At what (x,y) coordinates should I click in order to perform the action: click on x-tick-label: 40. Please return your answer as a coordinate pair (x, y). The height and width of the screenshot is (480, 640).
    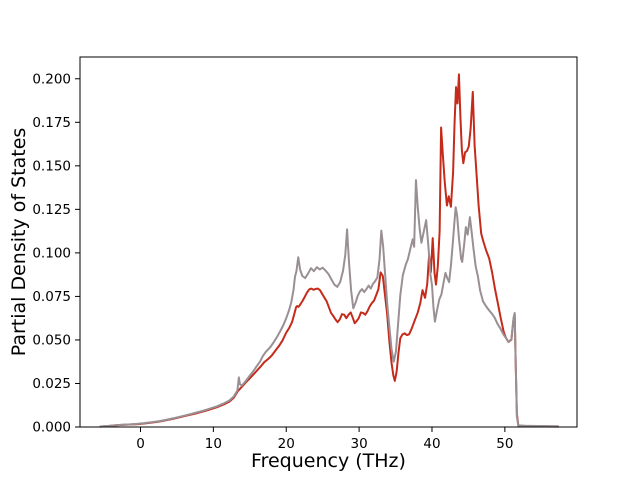
    Looking at the image, I should click on (431, 444).